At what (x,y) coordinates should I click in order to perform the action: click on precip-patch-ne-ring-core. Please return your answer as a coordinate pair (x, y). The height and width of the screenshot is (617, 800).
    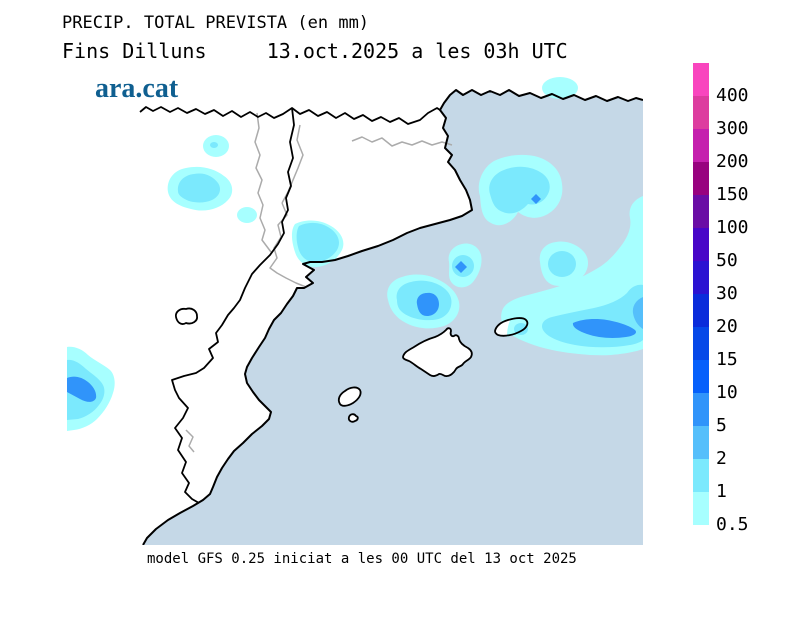
    Looking at the image, I should click on (562, 264).